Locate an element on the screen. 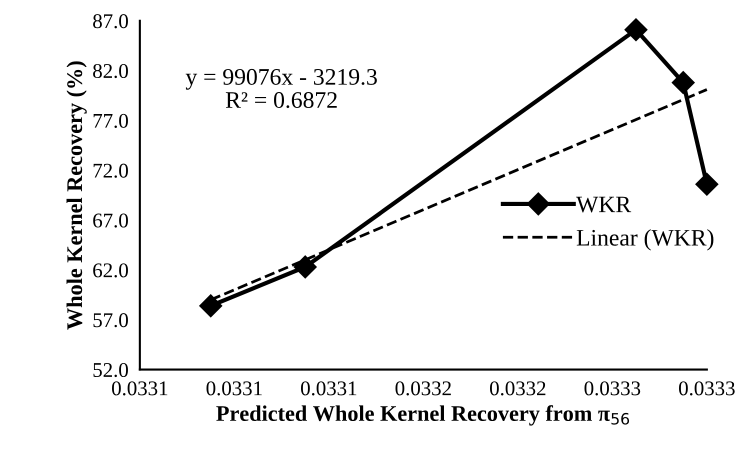 The height and width of the screenshot is (462, 756). y-tick-label: 57.0 is located at coordinates (111, 320).